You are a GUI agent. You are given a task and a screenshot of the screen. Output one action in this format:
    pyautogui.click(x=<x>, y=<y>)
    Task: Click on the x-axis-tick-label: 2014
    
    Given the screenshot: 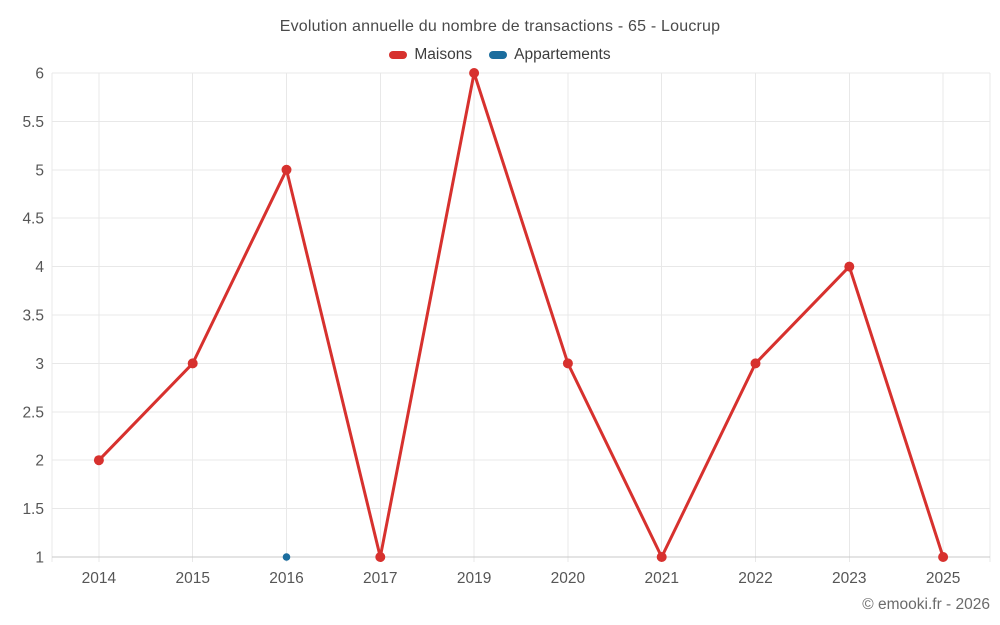 What is the action you would take?
    pyautogui.click(x=99, y=578)
    